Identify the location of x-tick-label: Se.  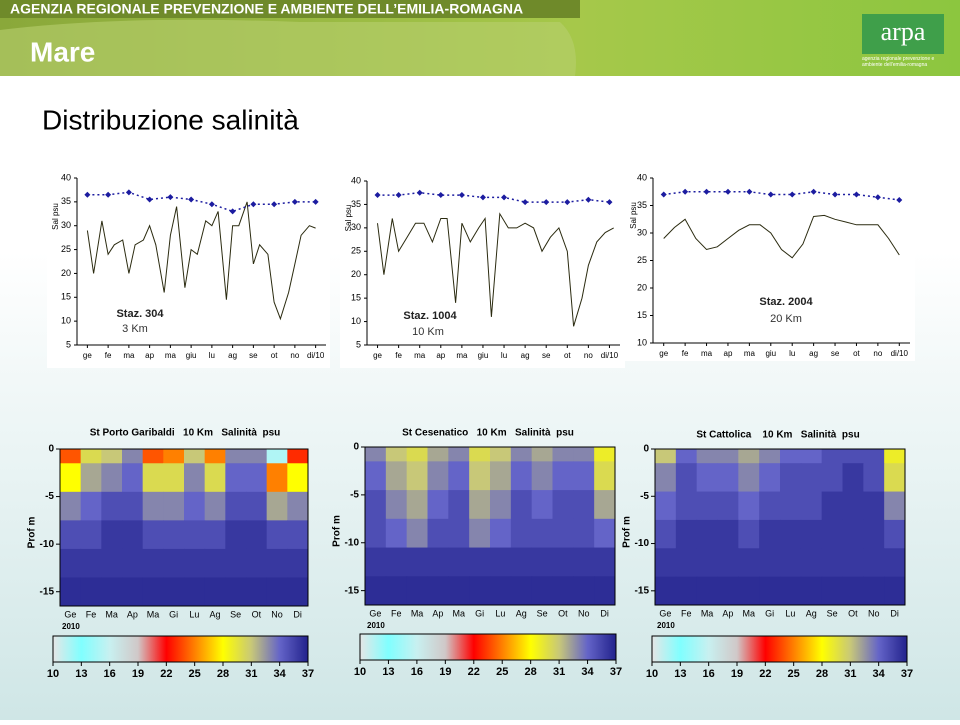
(542, 613).